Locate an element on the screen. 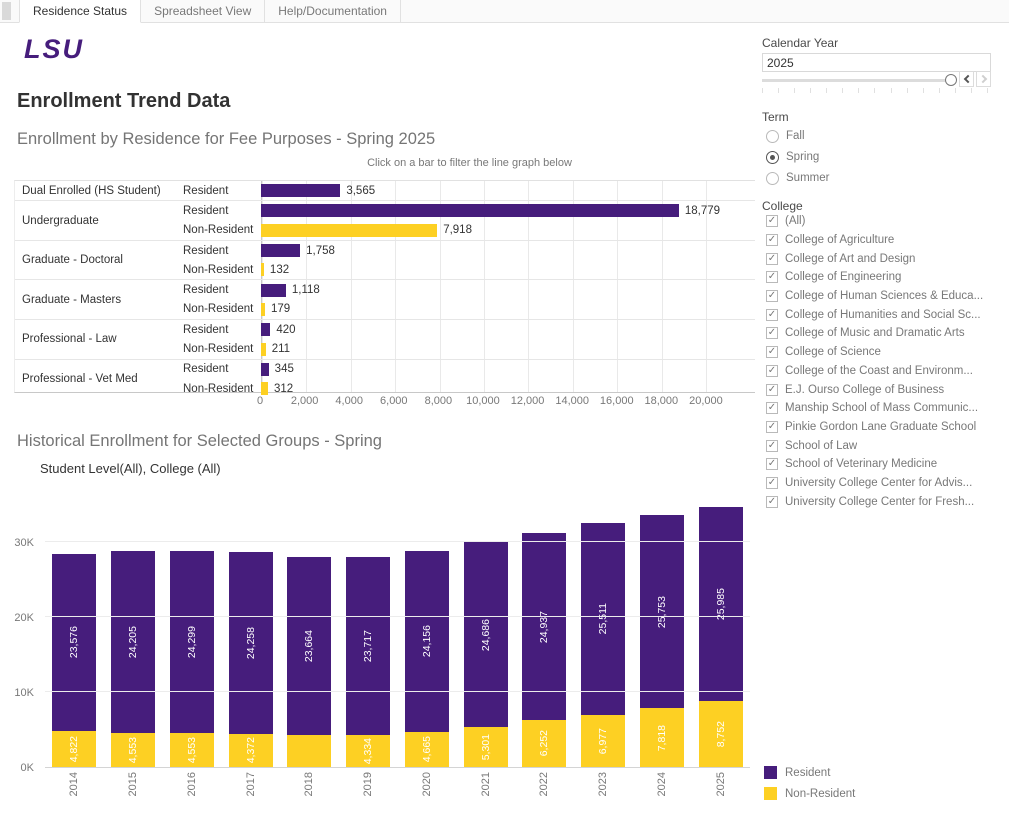 This screenshot has height=828, width=1009. stacked-bar: 24,299 4,553 is located at coordinates (191, 658).